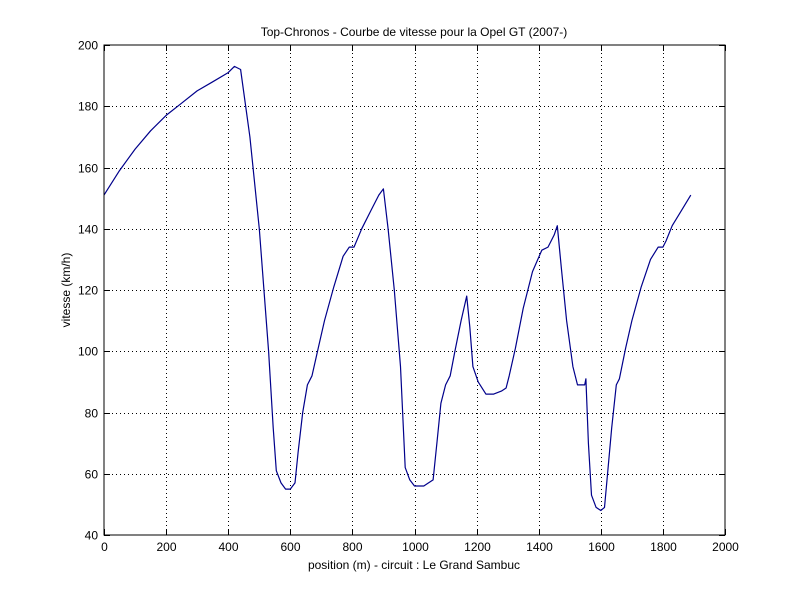 The height and width of the screenshot is (601, 800). What do you see at coordinates (92, 536) in the screenshot?
I see `y-tick-label: 40` at bounding box center [92, 536].